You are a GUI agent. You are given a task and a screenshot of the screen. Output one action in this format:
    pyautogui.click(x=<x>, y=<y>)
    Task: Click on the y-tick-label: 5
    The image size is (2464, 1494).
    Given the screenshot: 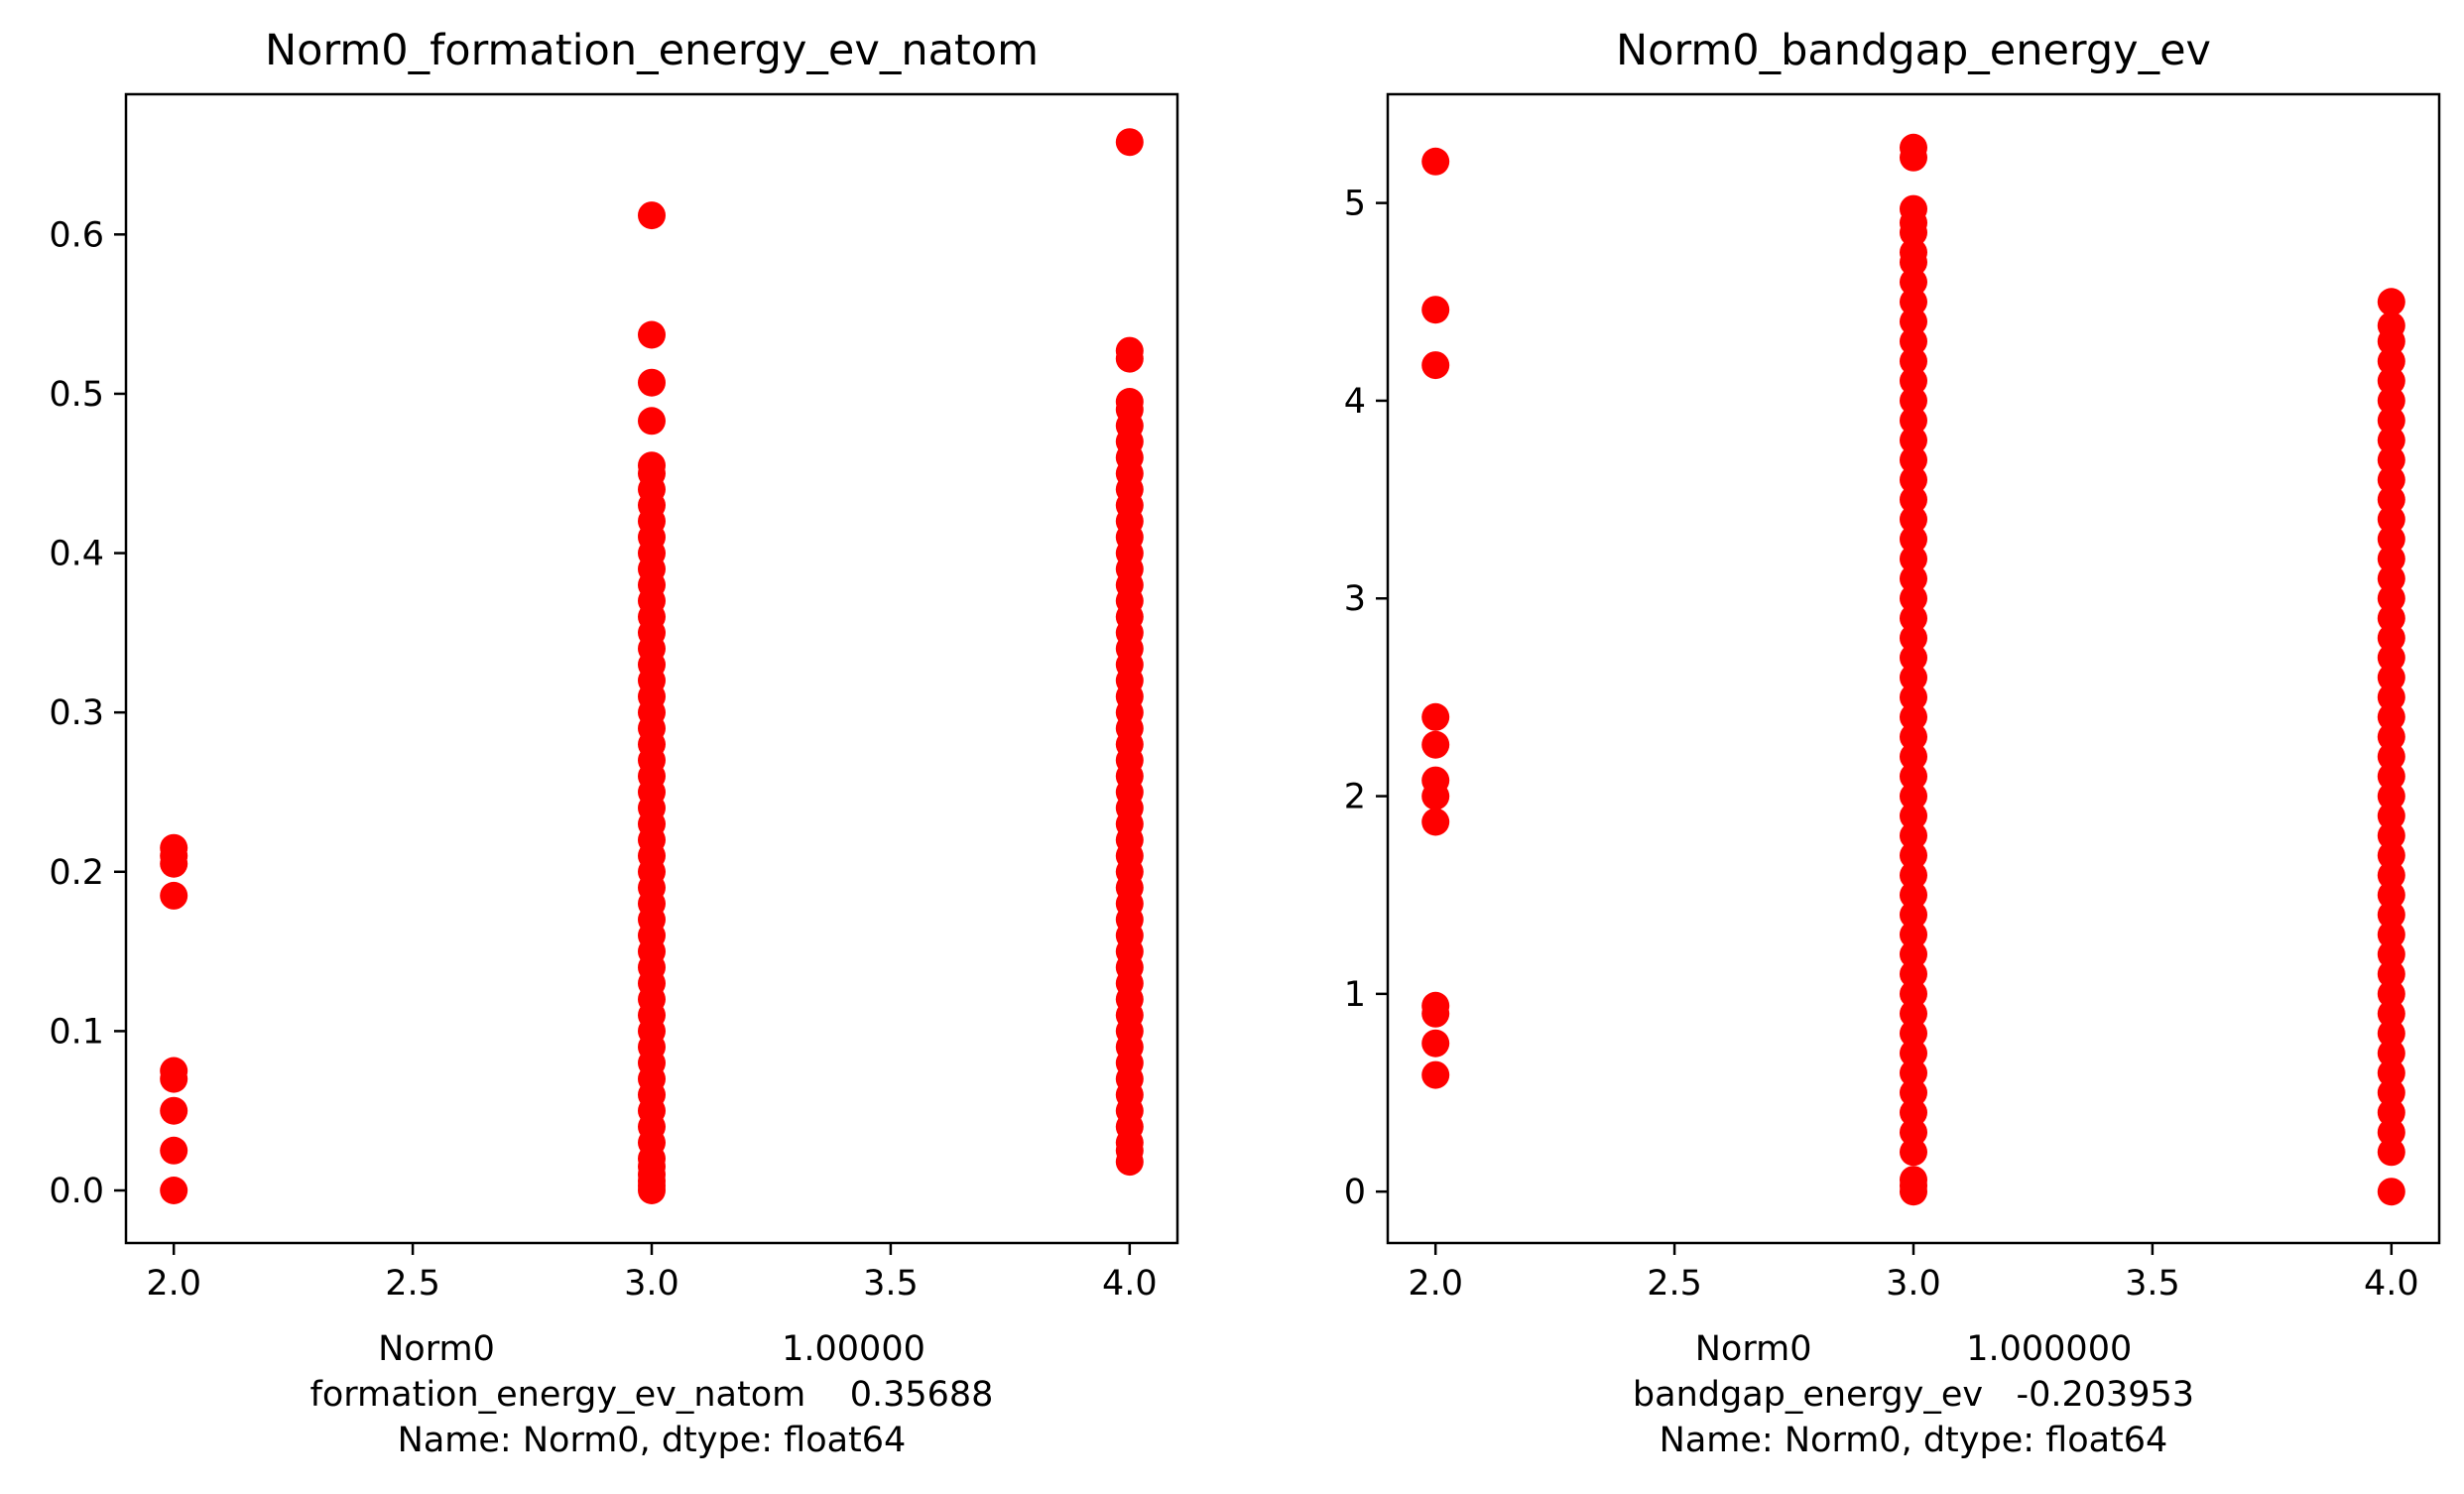 What is the action you would take?
    pyautogui.click(x=1355, y=204)
    